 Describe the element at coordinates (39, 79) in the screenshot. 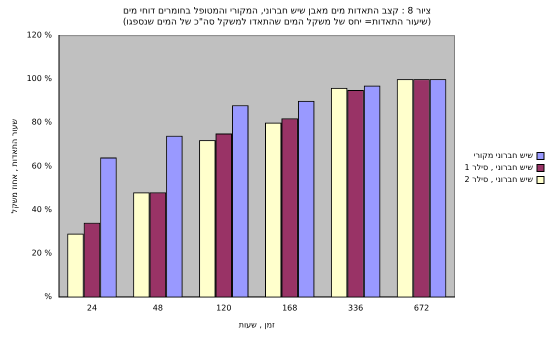

I see `y-tick-label: 100 %` at that location.